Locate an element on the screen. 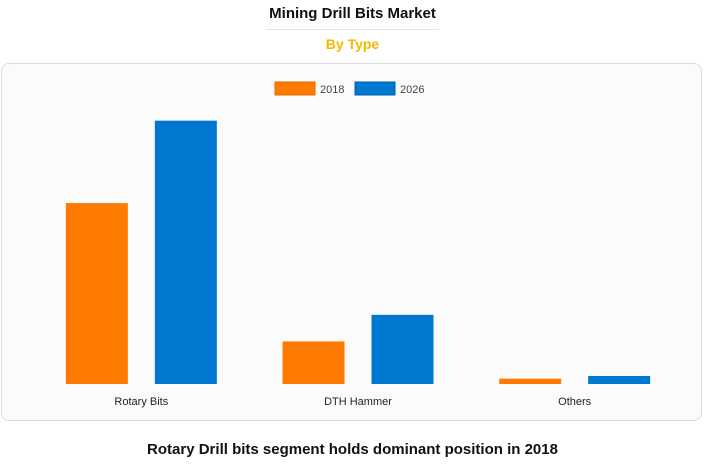  x-tick-label: Rotary Bits is located at coordinates (141, 402).